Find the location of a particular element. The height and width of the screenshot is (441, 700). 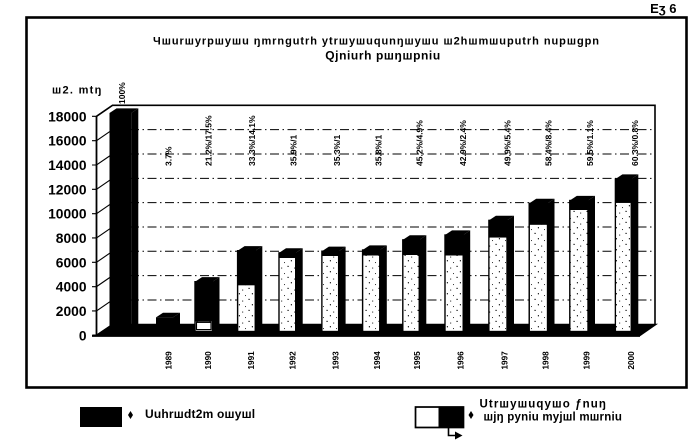

svg-text: 4000 is located at coordinates (71, 287).